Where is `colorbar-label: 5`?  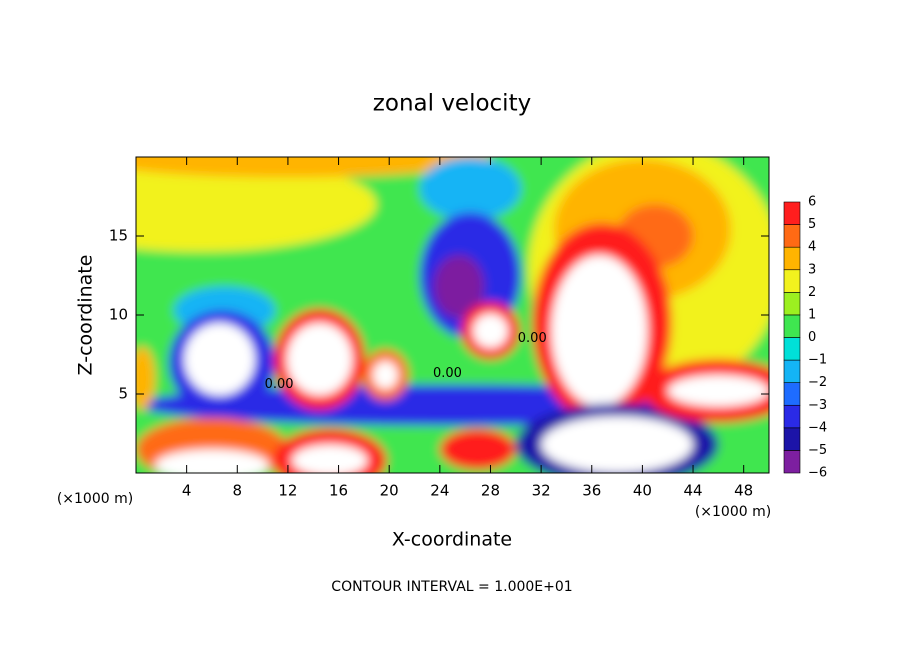
colorbar-label: 5 is located at coordinates (812, 224).